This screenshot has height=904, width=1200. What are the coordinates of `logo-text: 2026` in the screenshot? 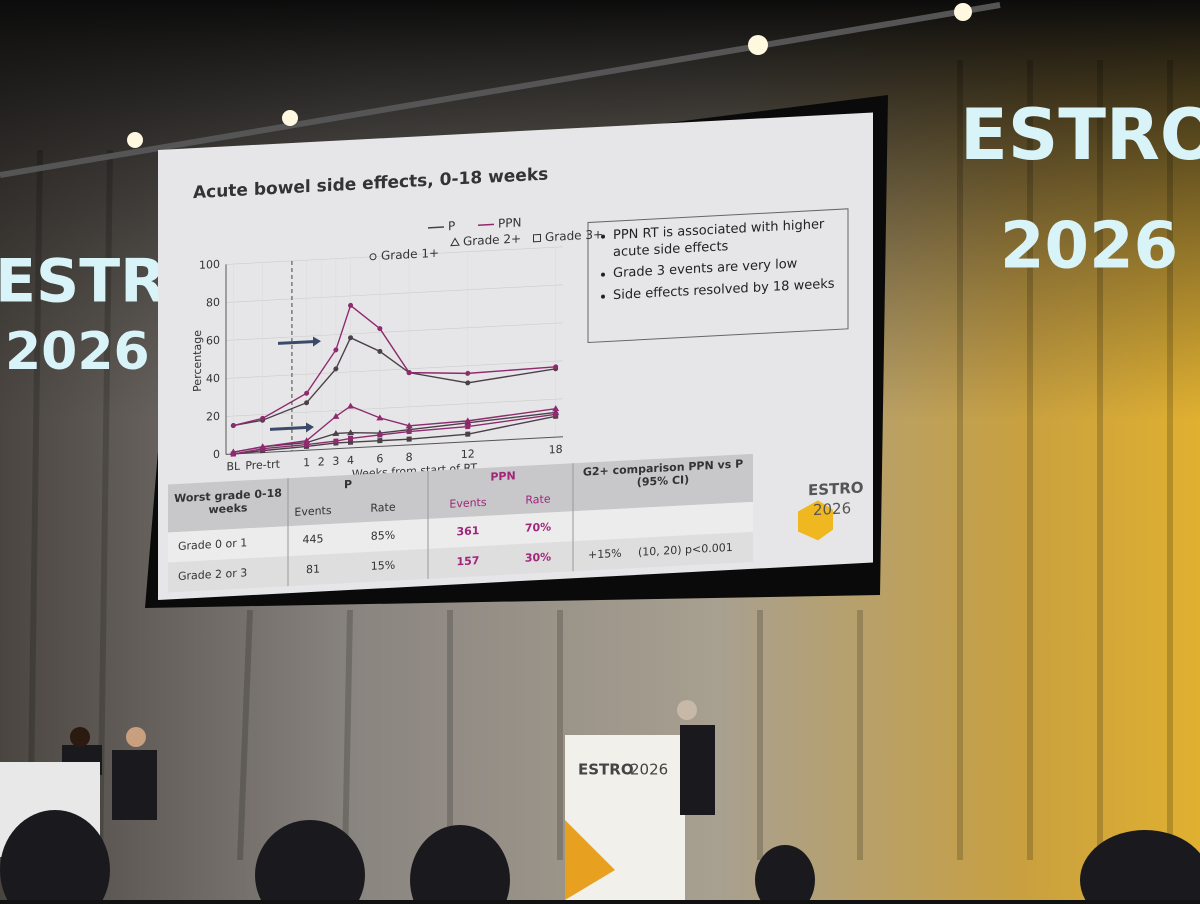 It's located at (832, 509).